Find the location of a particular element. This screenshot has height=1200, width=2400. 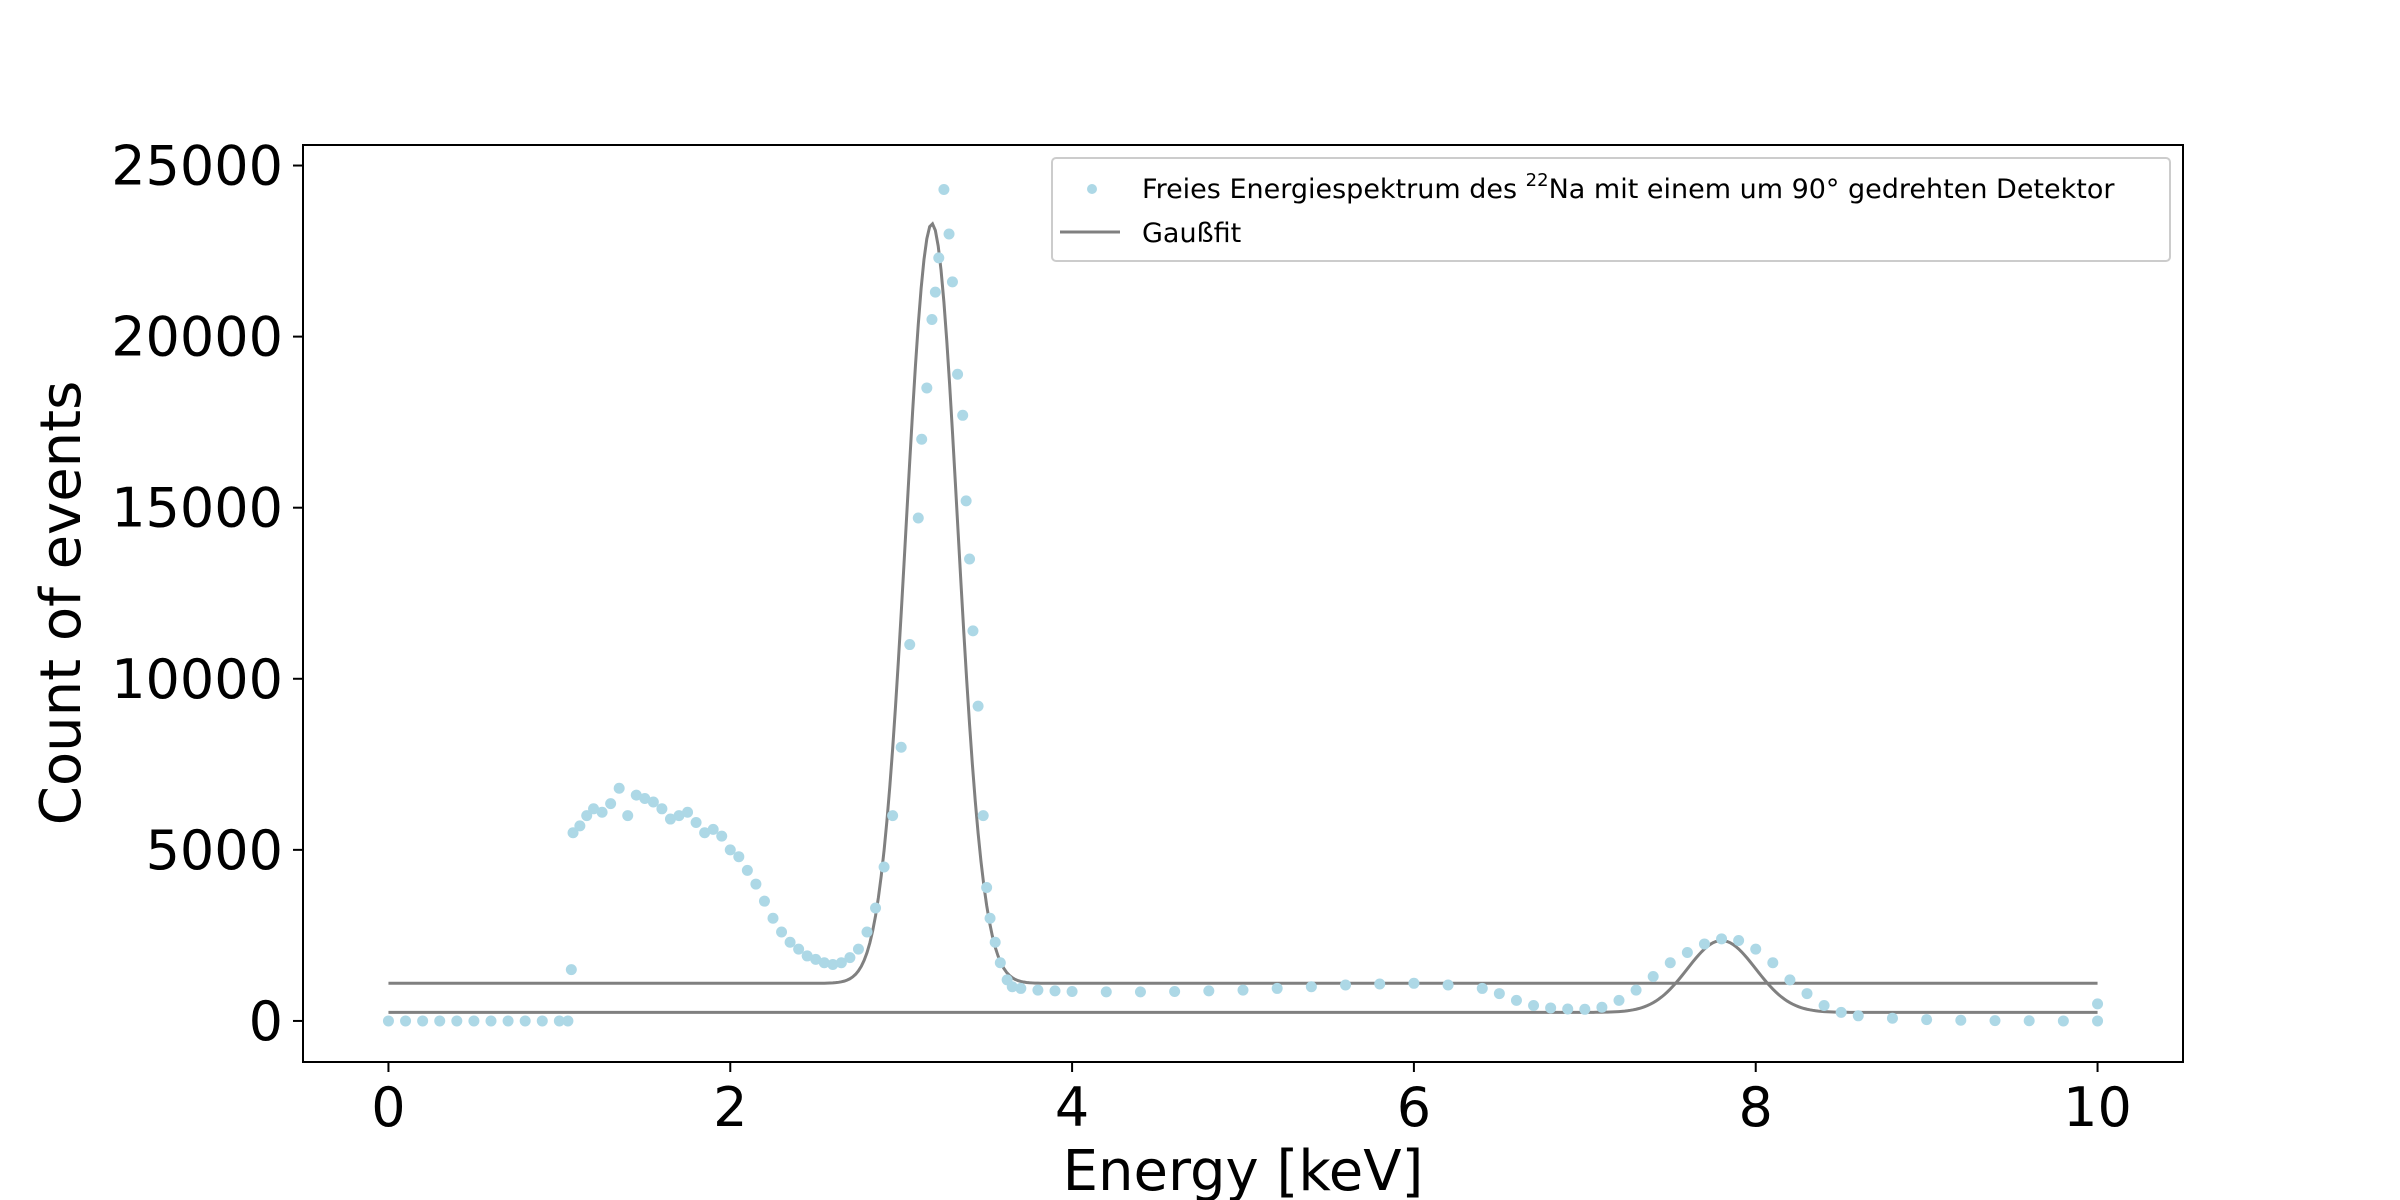

y-tick-label: 0 is located at coordinates (266, 1021).